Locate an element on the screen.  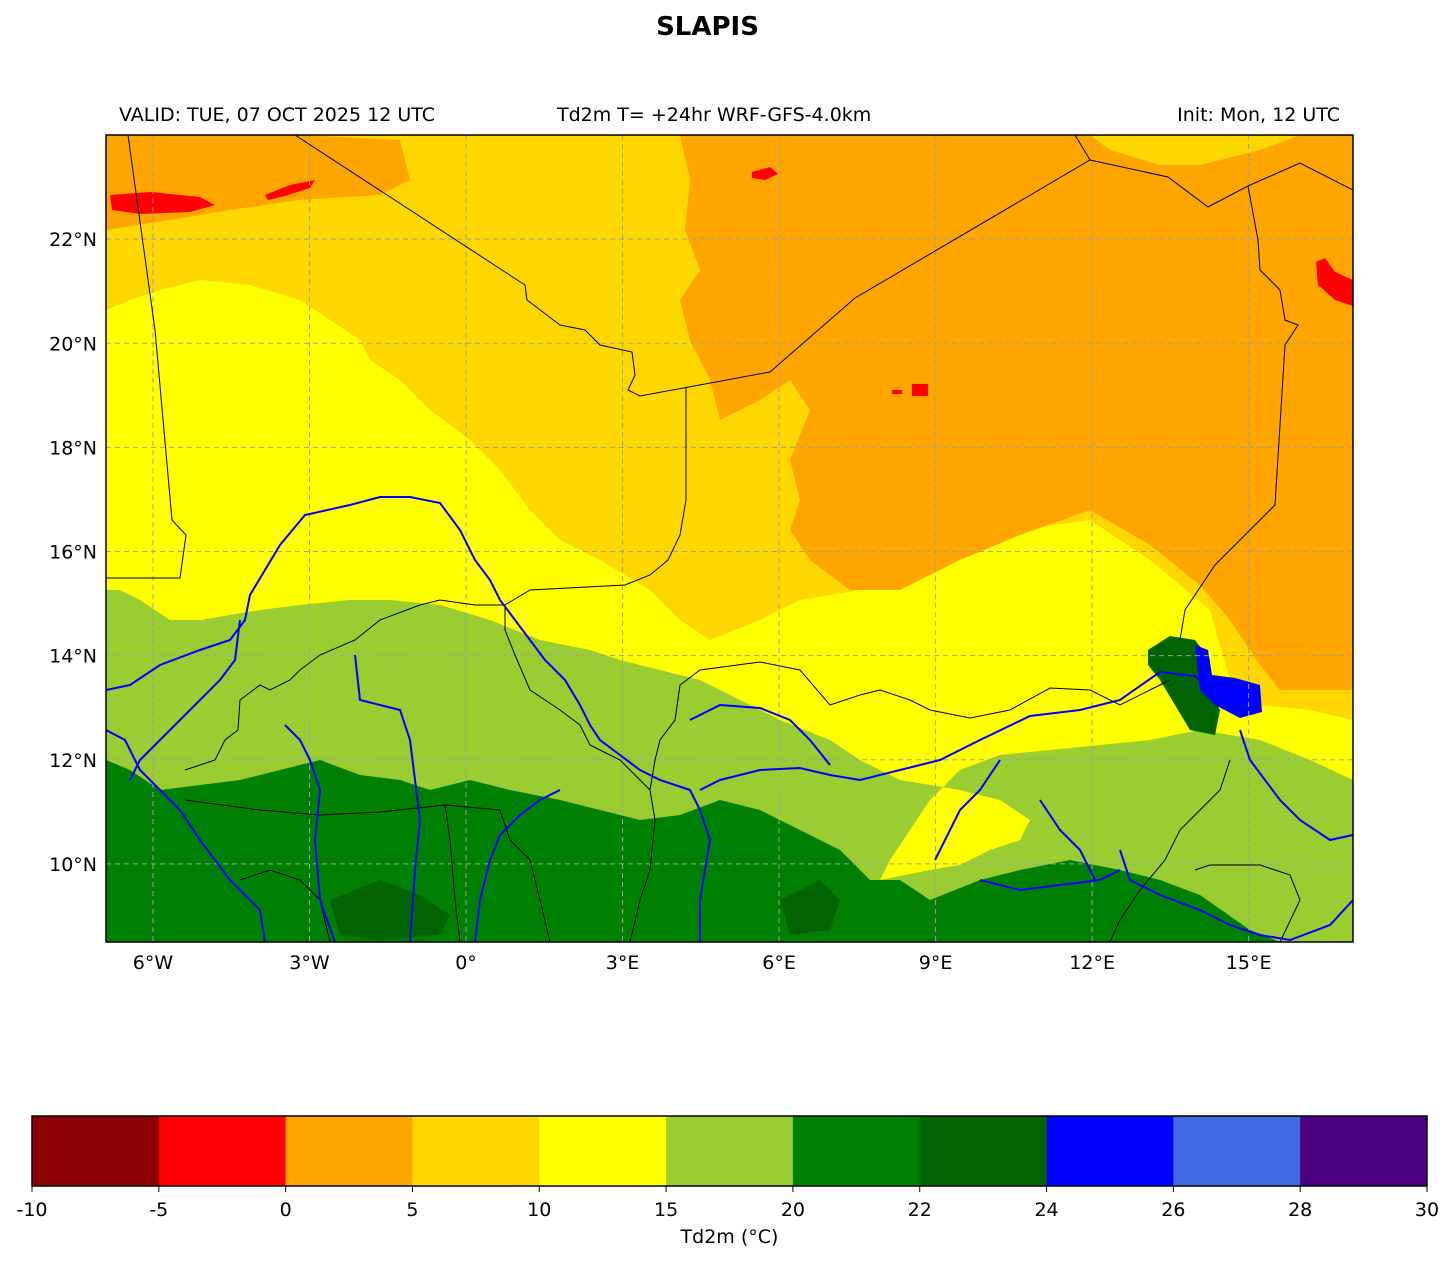
border-libya is located at coordinates (1082, 148).